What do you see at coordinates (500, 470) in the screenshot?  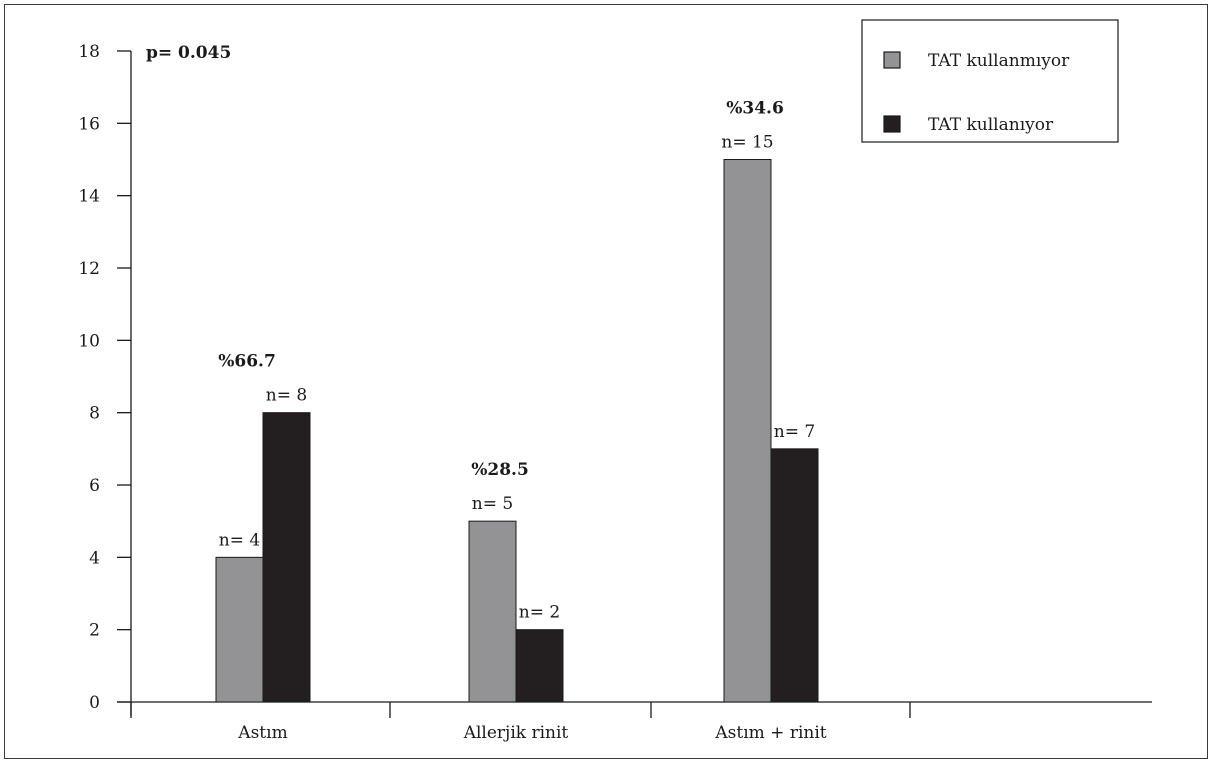 I see `percent-label: %28.5` at bounding box center [500, 470].